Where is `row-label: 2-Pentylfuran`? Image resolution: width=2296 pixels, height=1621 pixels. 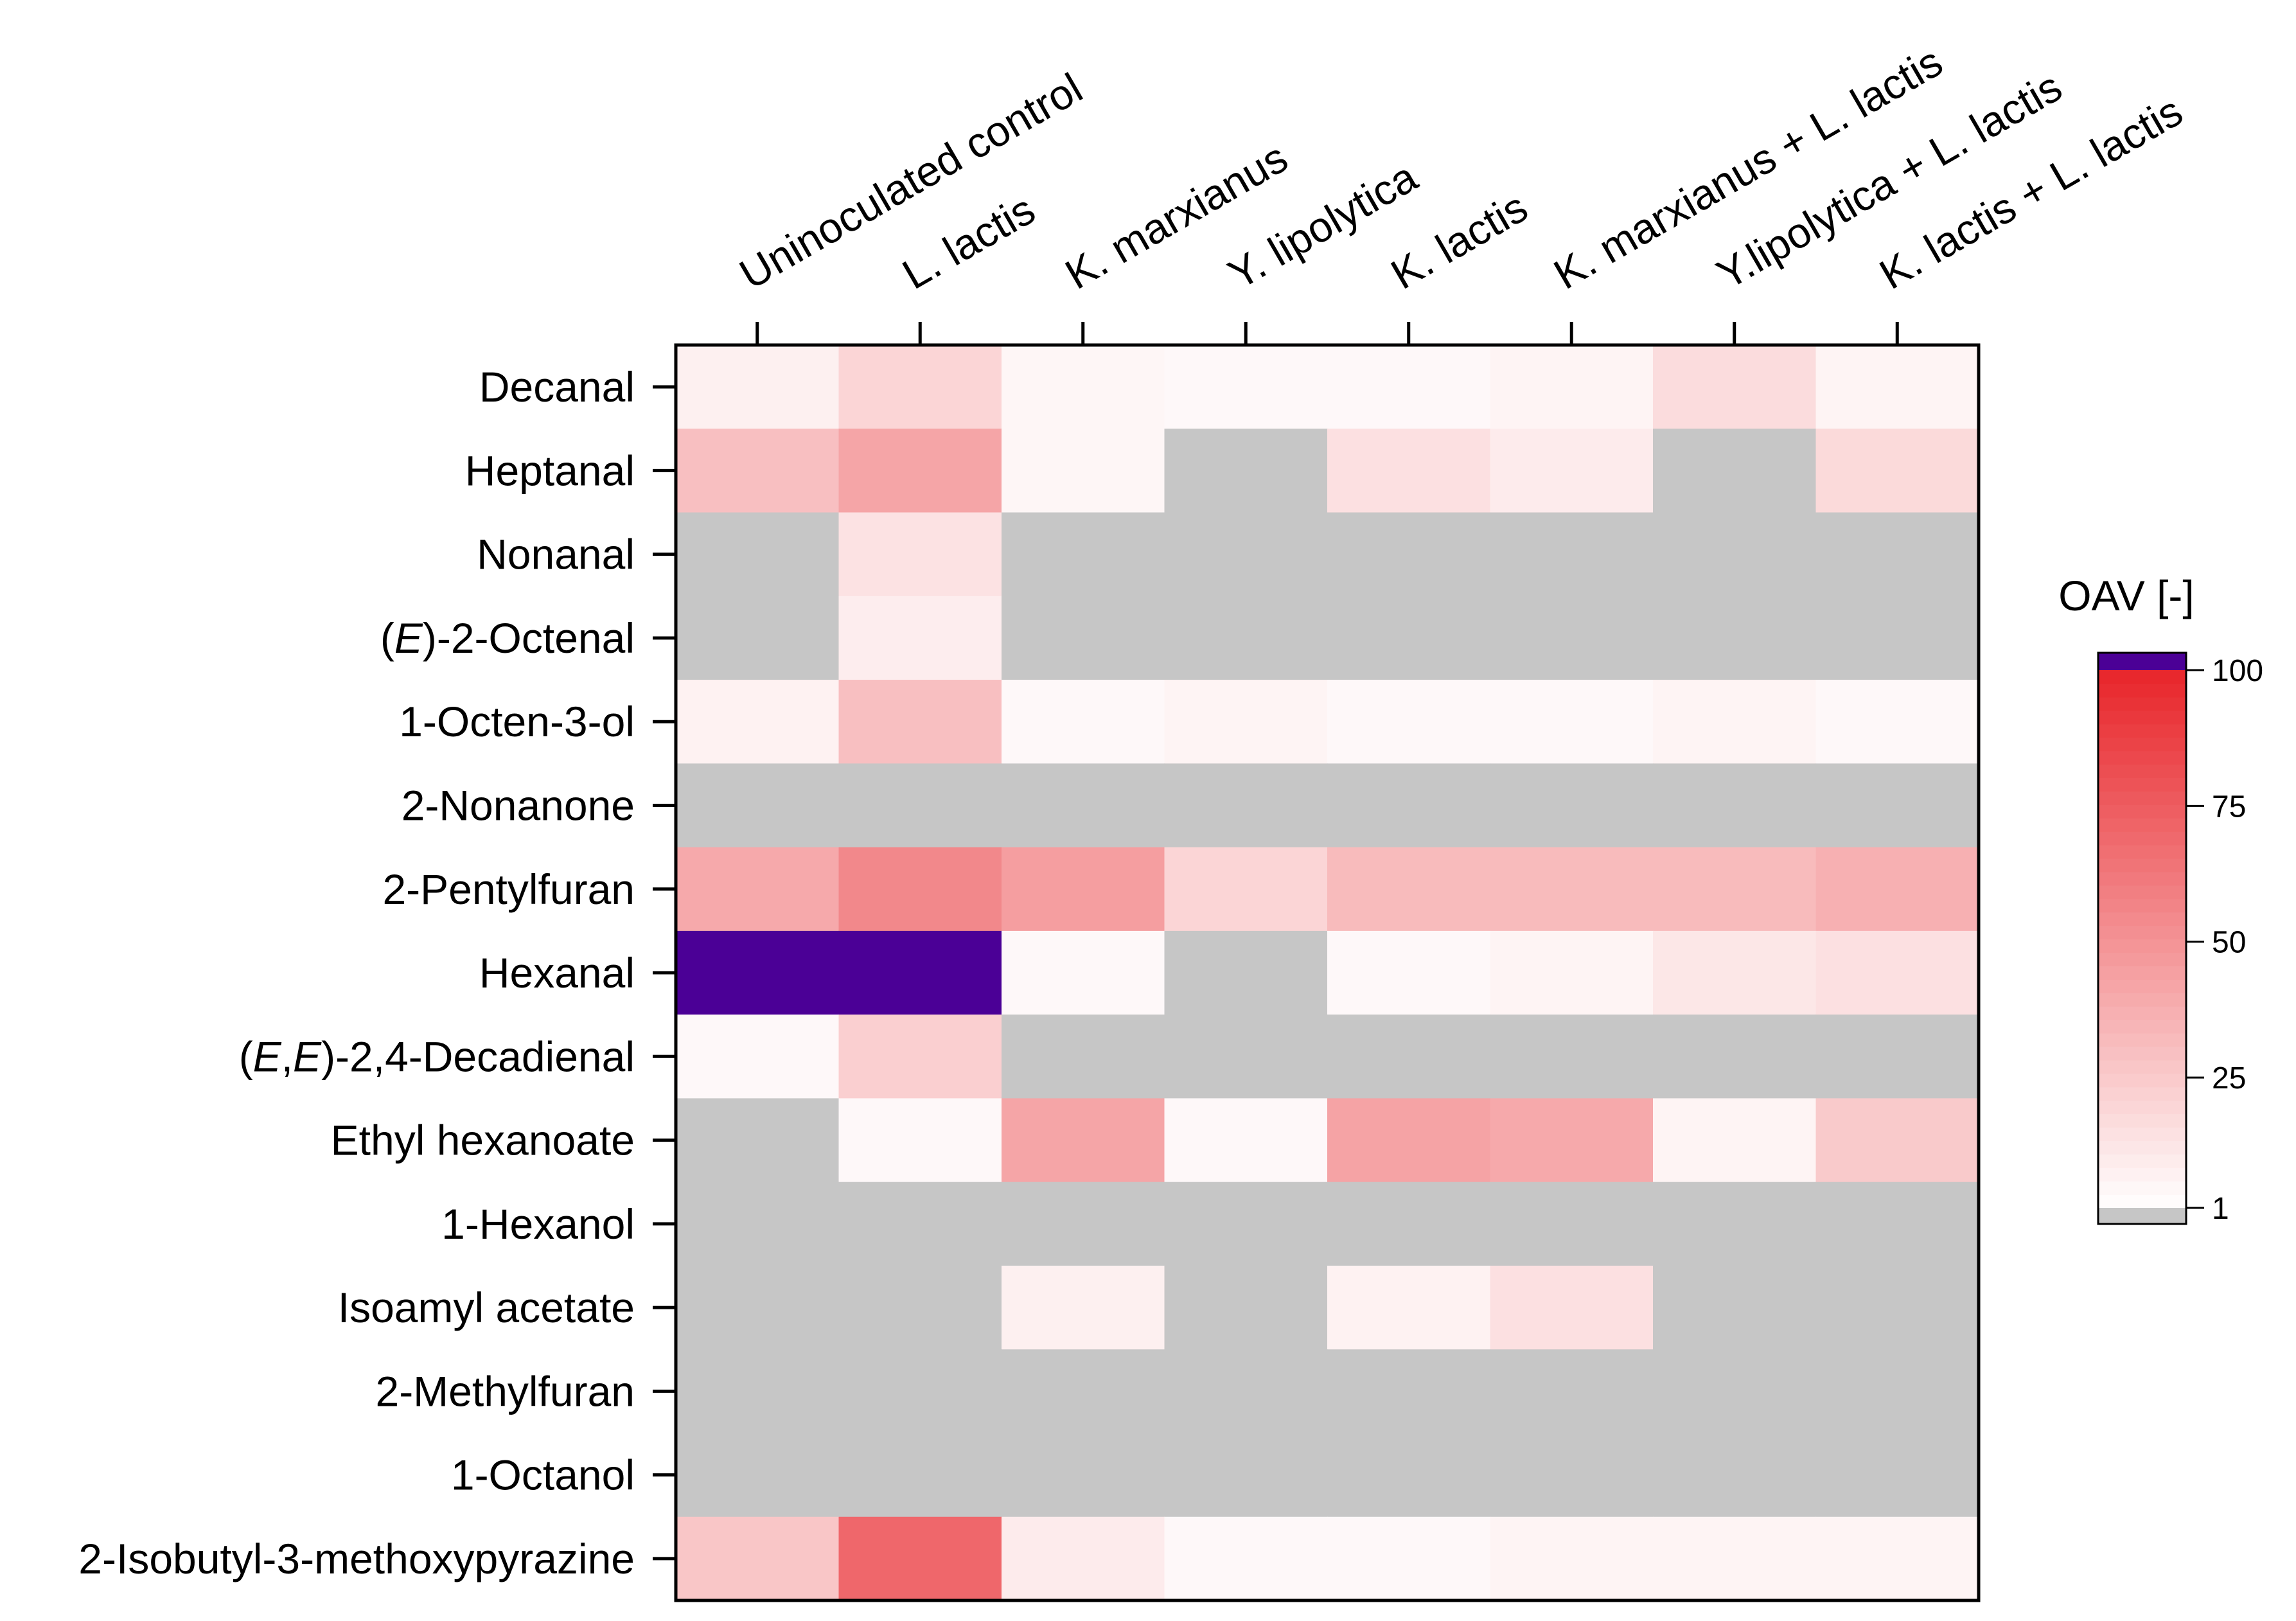 row-label: 2-Pentylfuran is located at coordinates (508, 889).